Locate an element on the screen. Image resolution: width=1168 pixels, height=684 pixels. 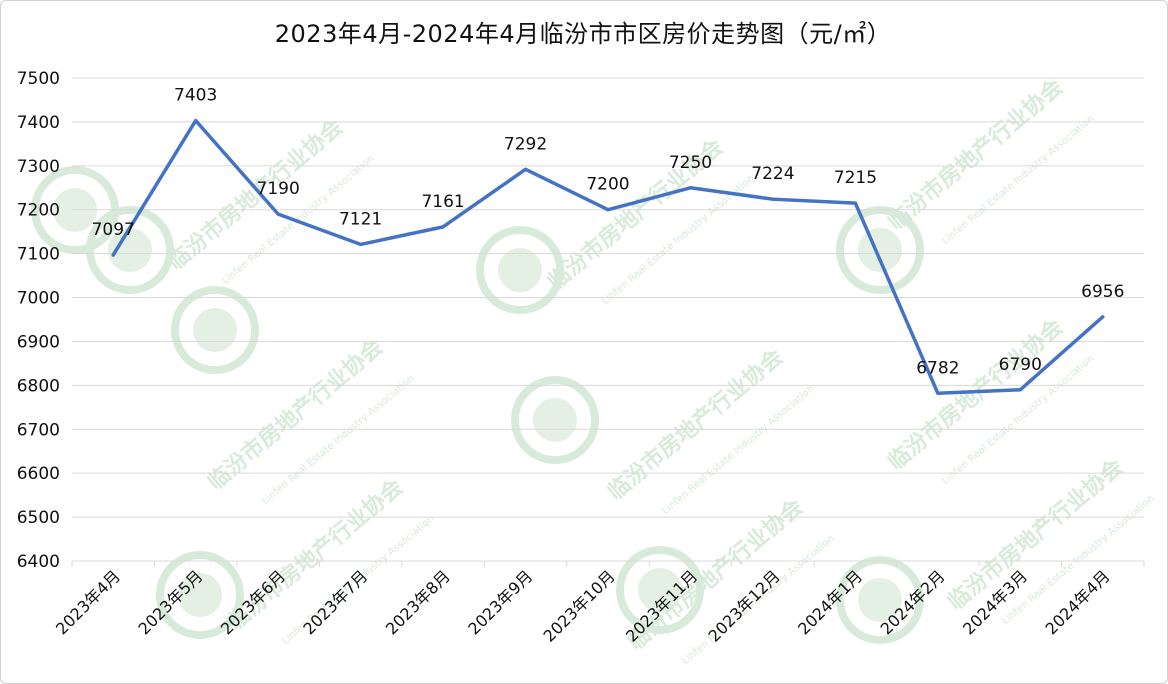
y-tick-label: 6700 is located at coordinates (38, 430).